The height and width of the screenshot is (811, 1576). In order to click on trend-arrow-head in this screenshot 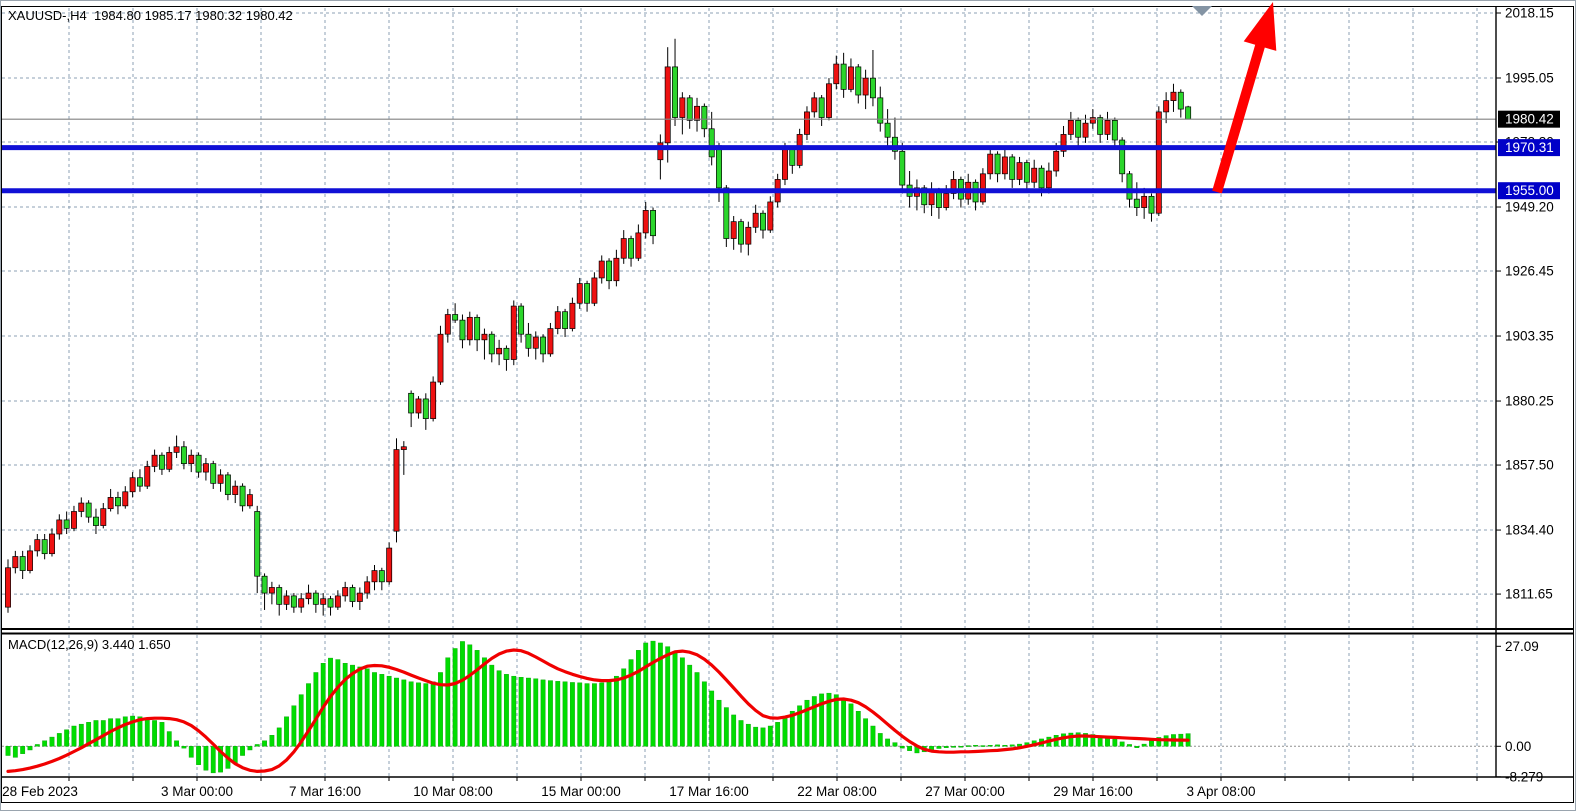, I will do `click(1260, 26)`.